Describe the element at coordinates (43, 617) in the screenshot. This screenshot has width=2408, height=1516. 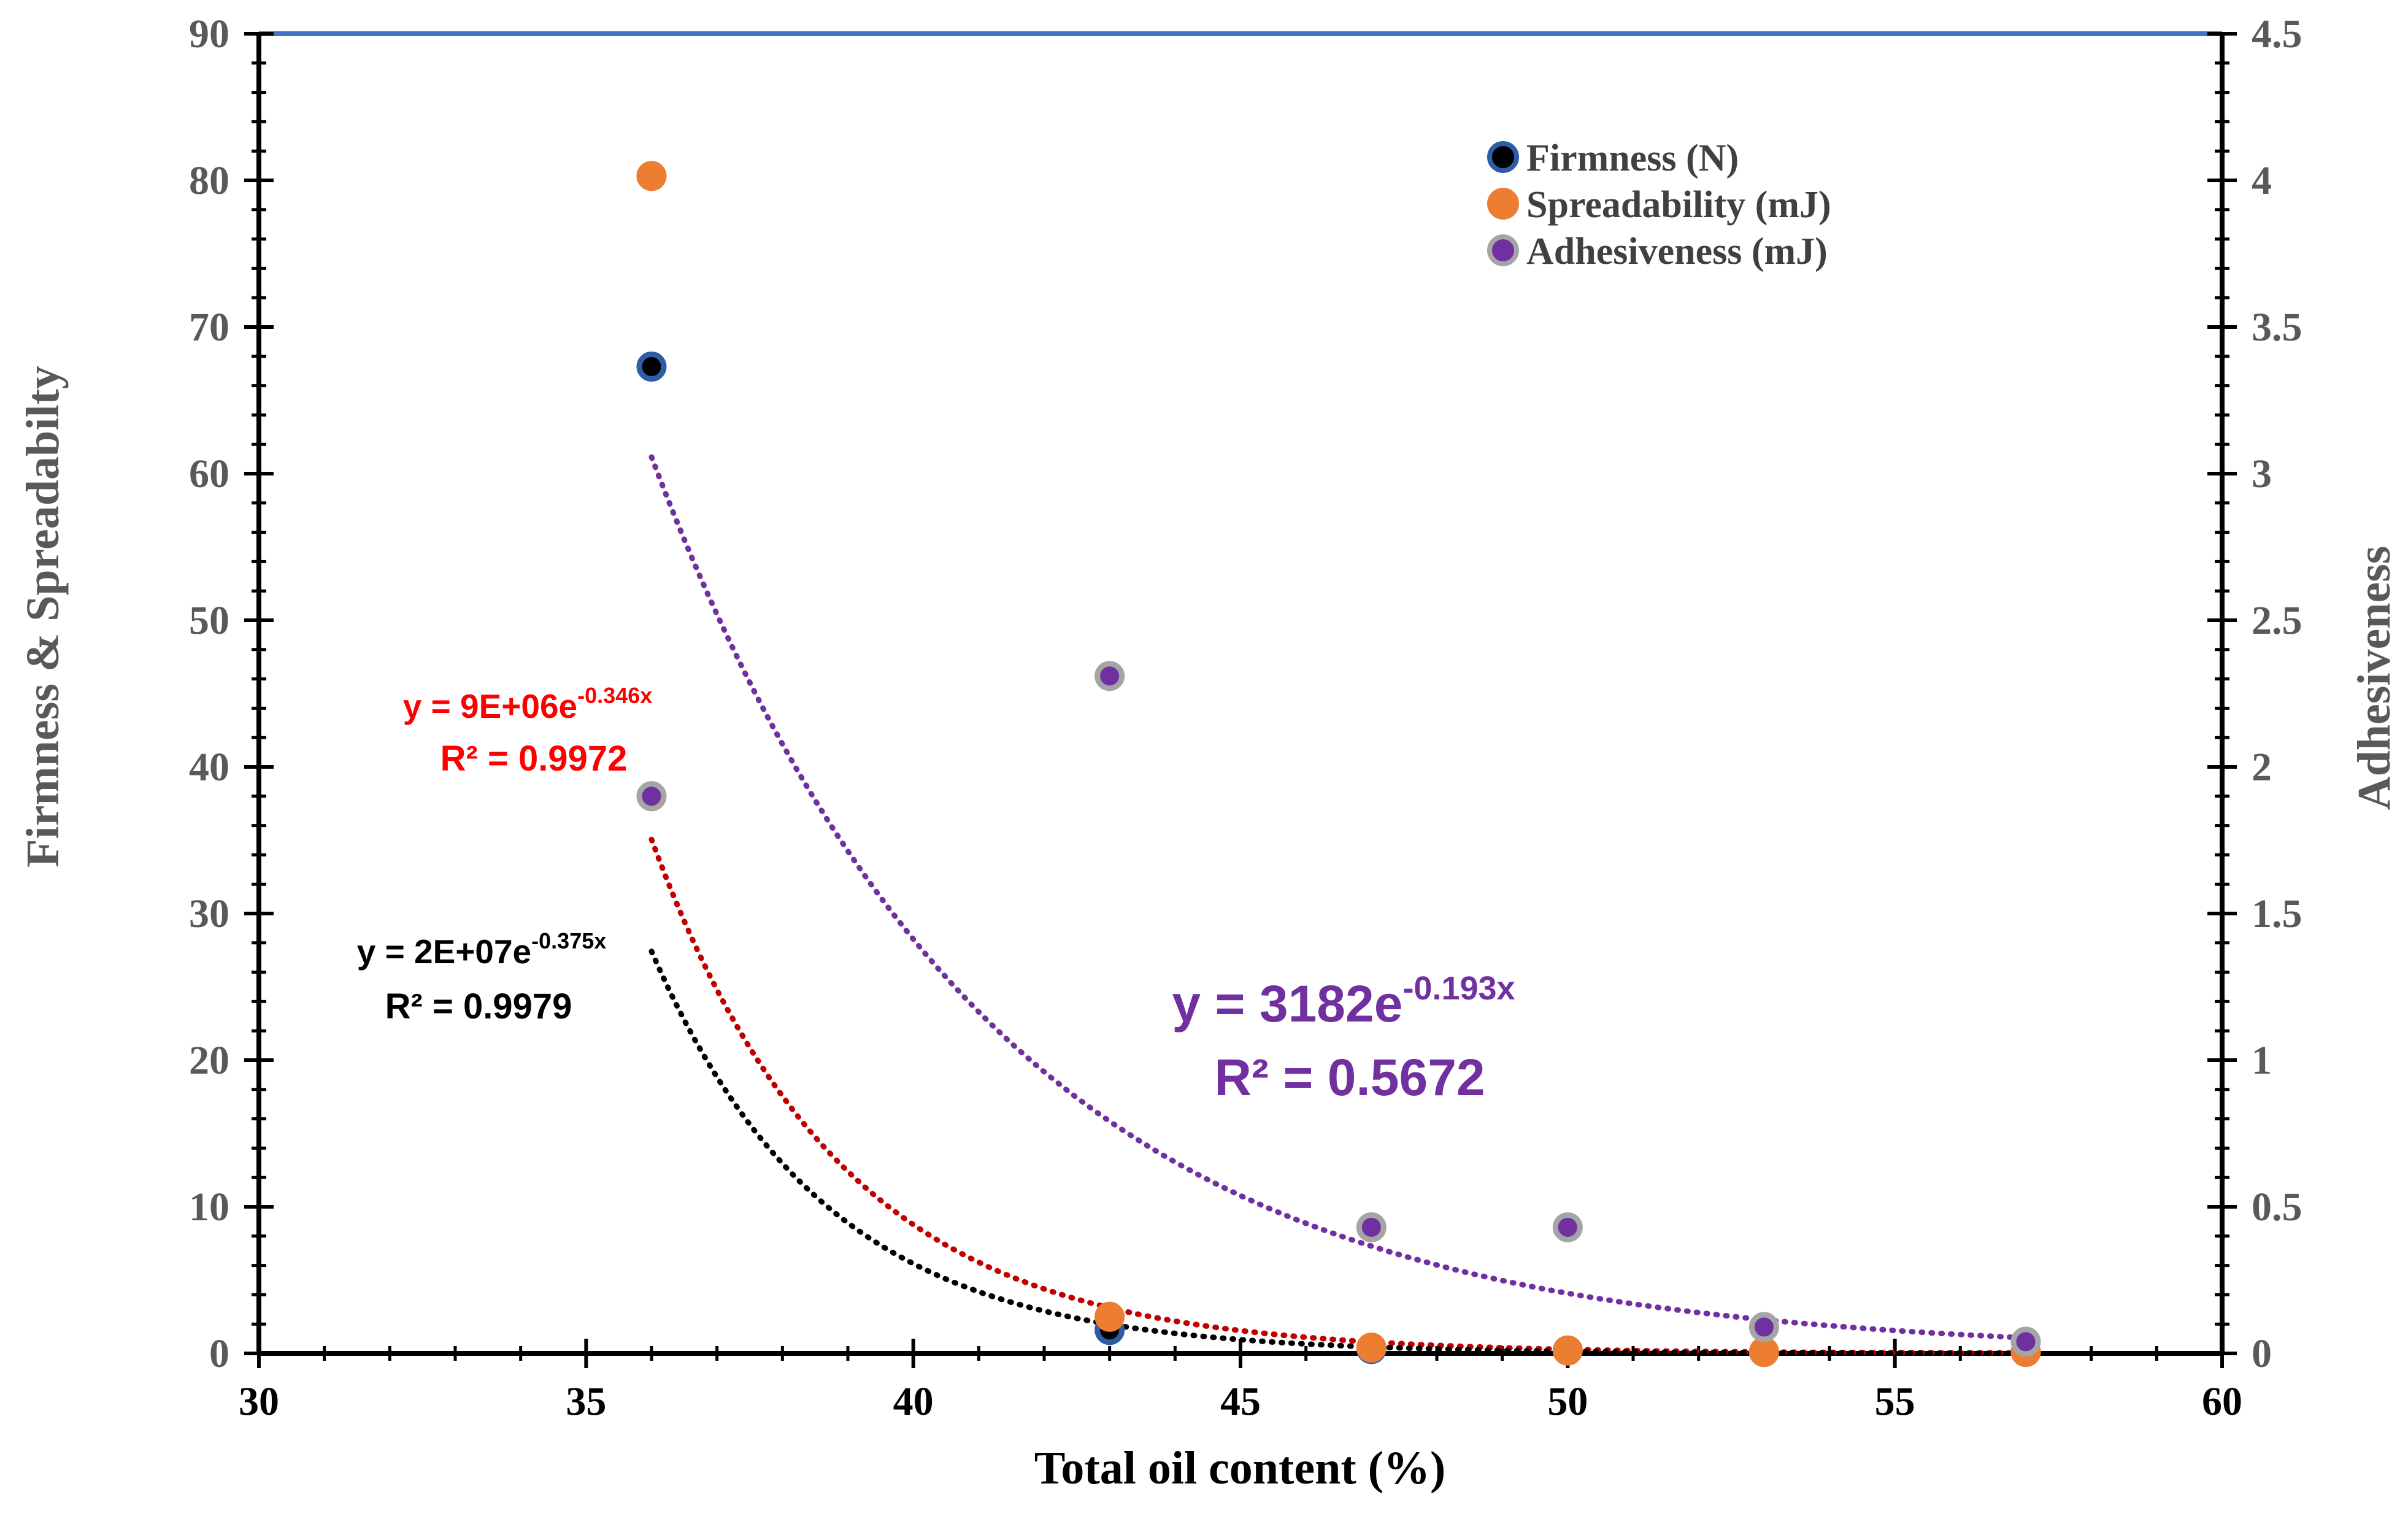
I see `y-axis-label: Firmness & Spreadabilty` at that location.